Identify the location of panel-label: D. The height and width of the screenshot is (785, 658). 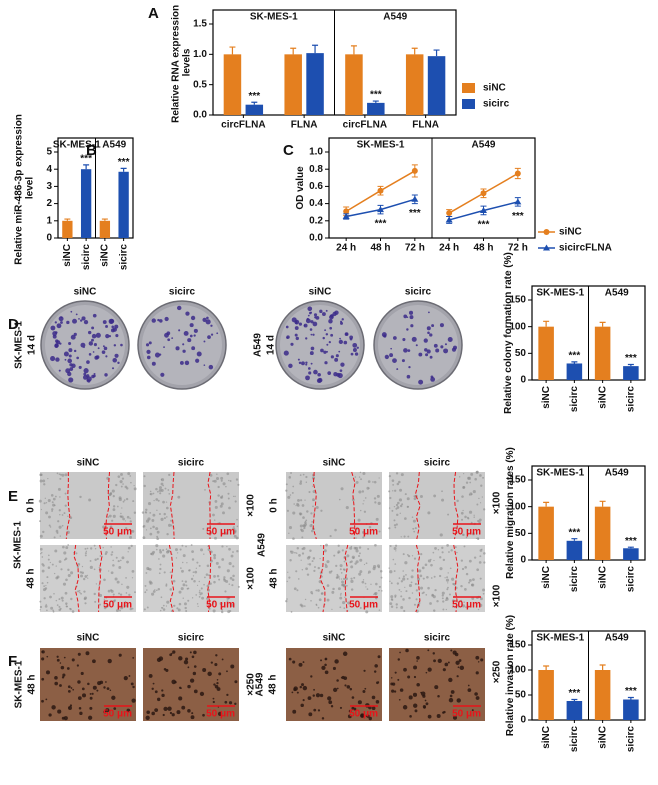
(13, 324).